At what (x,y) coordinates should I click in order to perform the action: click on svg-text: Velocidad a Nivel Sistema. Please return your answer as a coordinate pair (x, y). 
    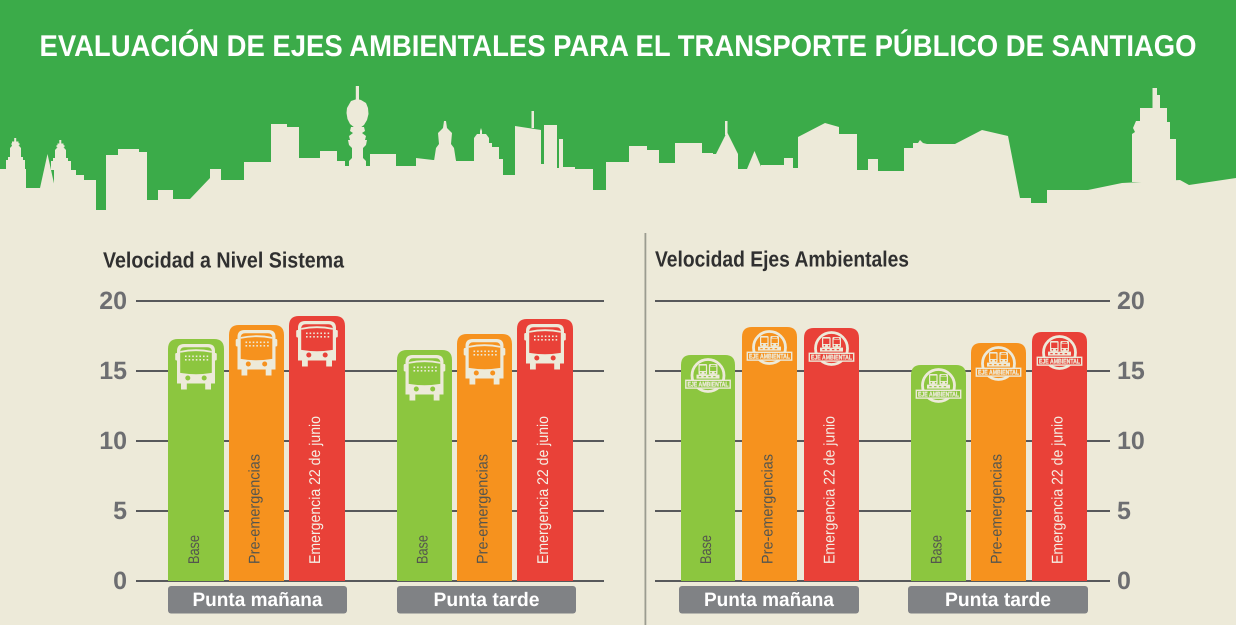
    Looking at the image, I should click on (224, 260).